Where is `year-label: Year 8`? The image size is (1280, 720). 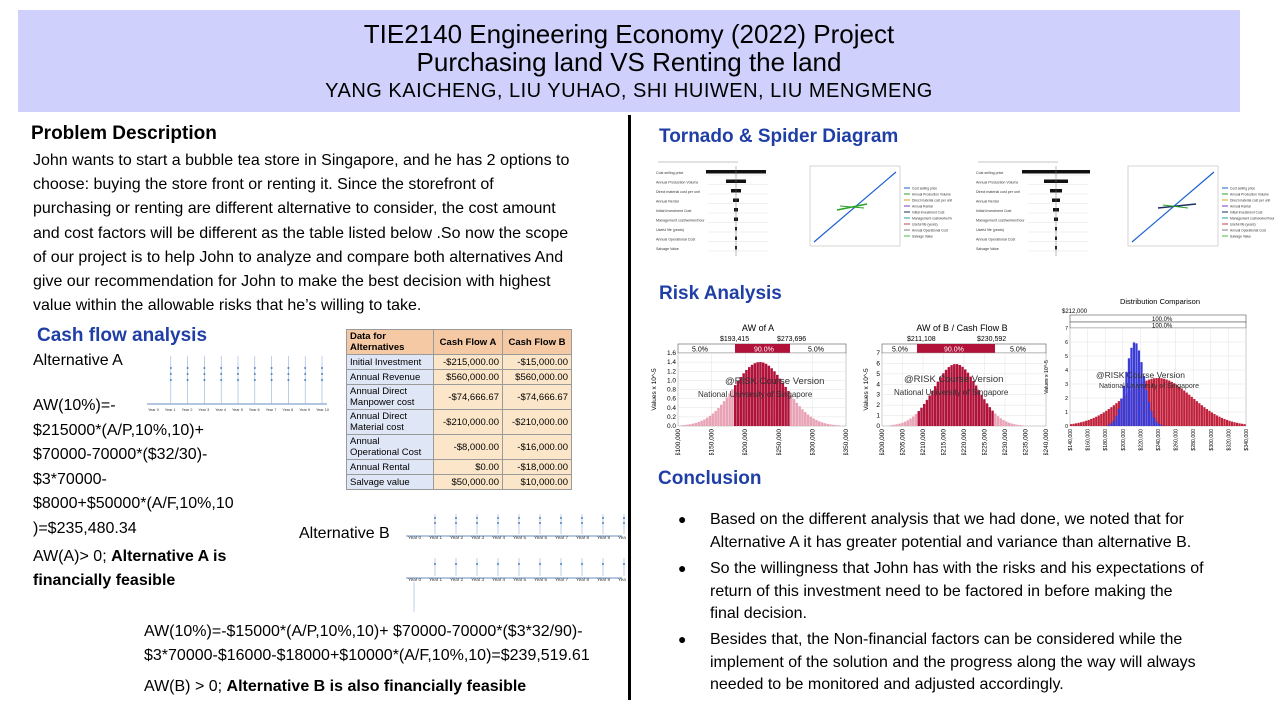 year-label: Year 8 is located at coordinates (583, 579).